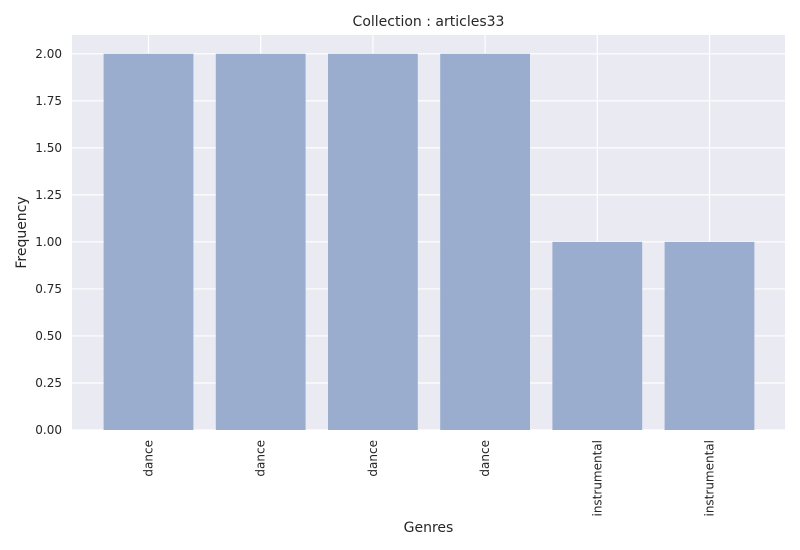 The height and width of the screenshot is (550, 800). I want to click on y-tick-label: 1.75, so click(48, 101).